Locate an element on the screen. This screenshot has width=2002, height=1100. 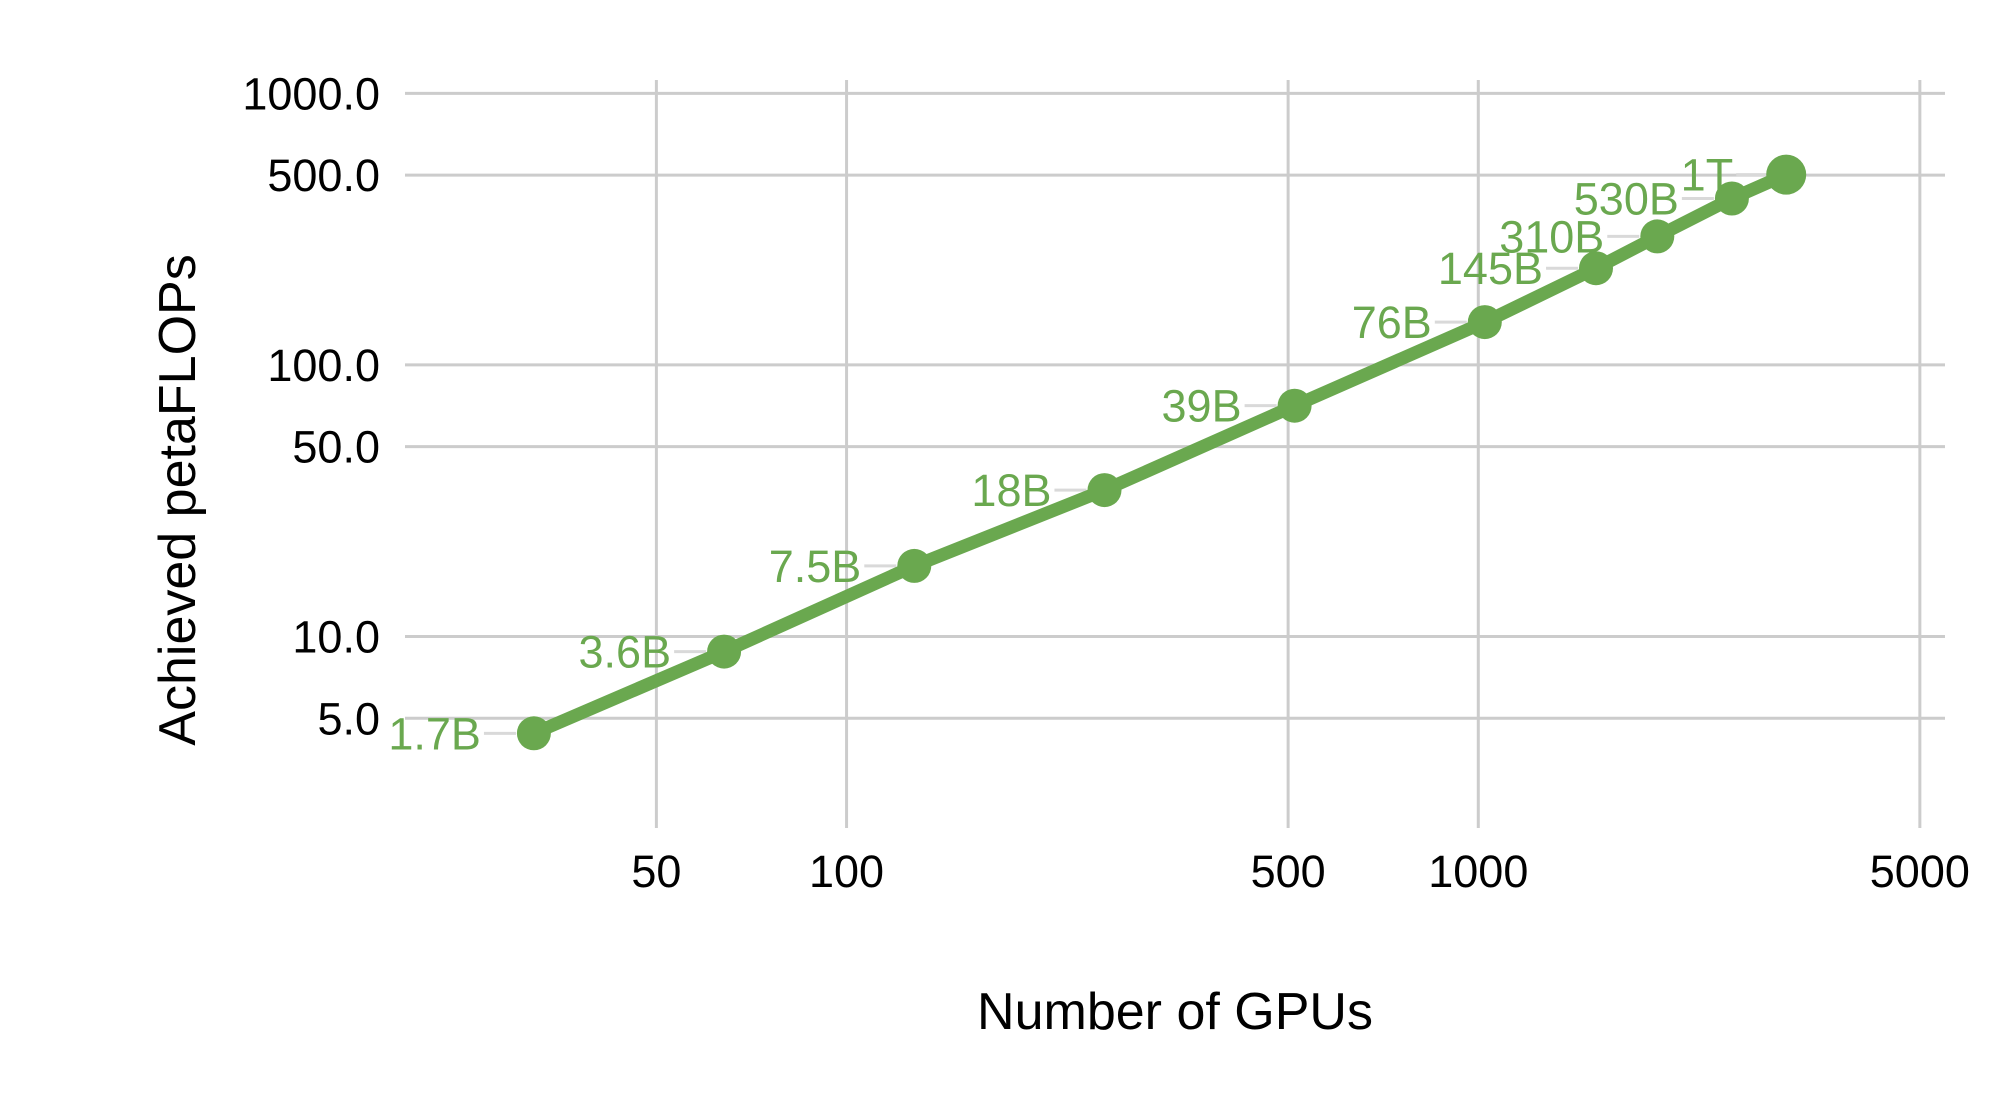
data-point-label: 1.7B is located at coordinates (434, 733).